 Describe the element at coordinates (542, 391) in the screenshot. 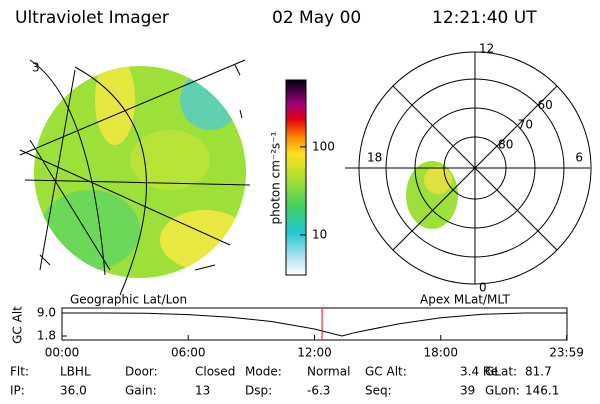

I see `field-value: 146.1` at that location.